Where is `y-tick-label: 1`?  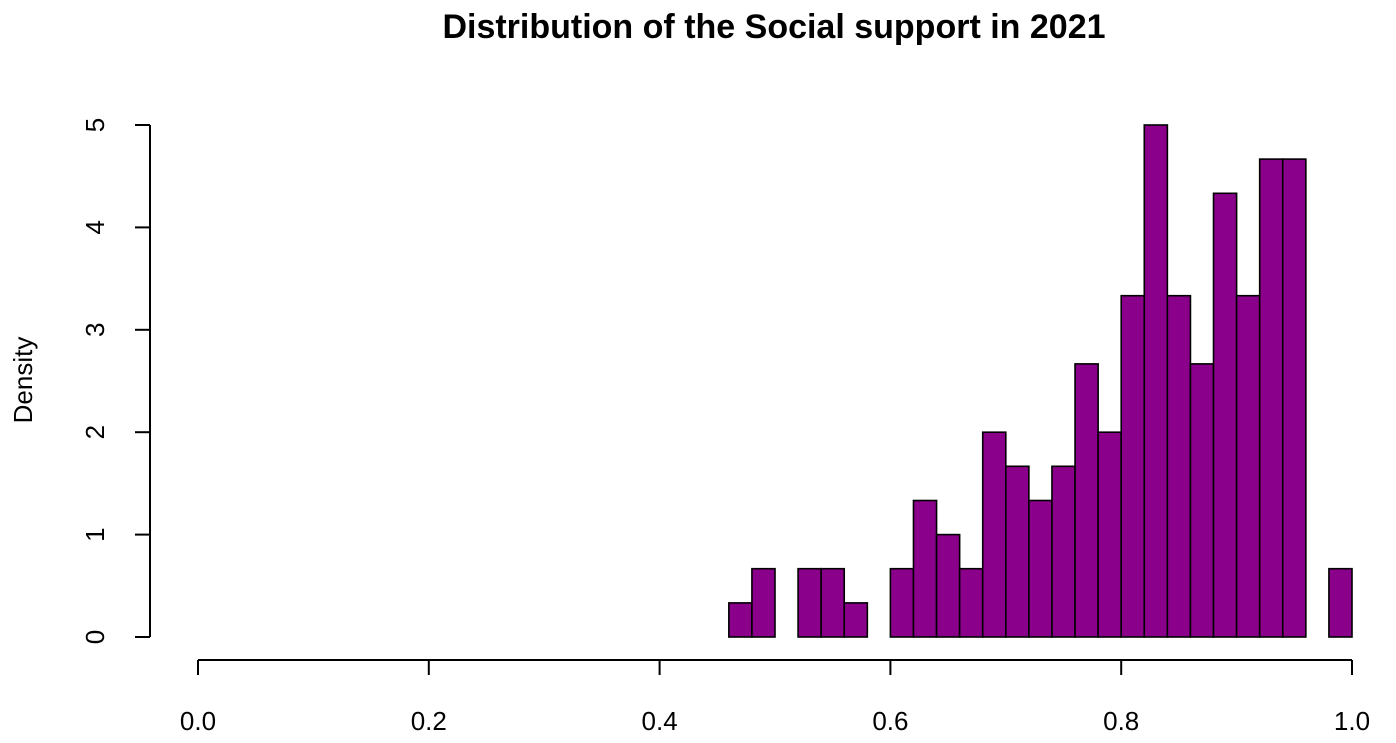
y-tick-label: 1 is located at coordinates (95, 534).